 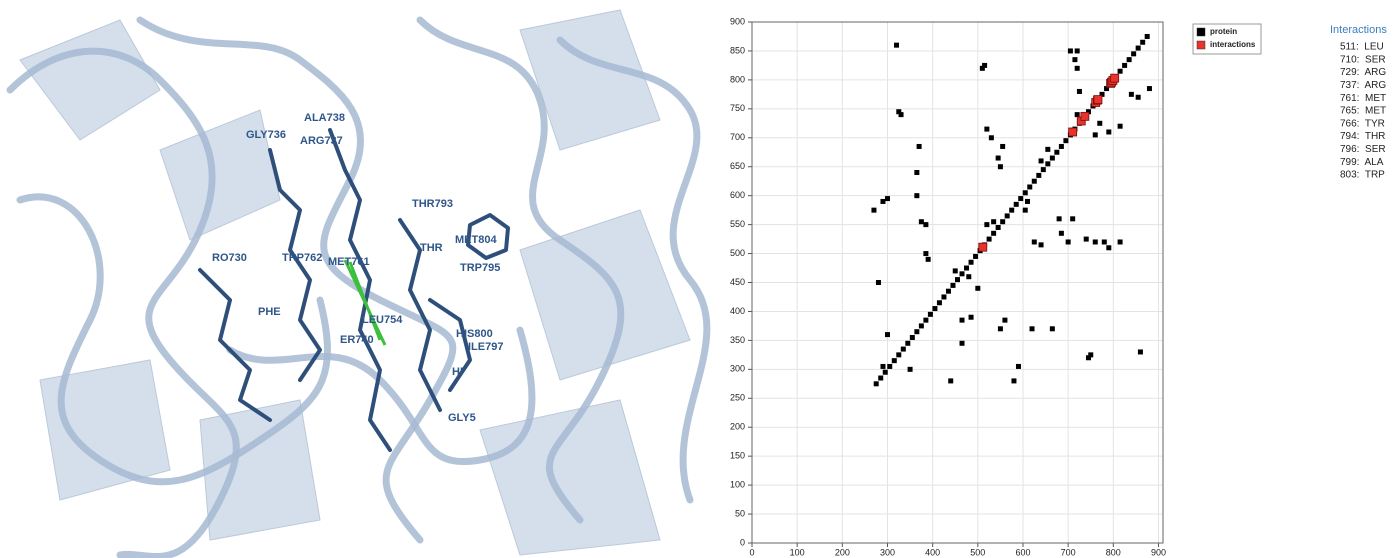 I want to click on x-tick-label: 600, so click(x=1022, y=552).